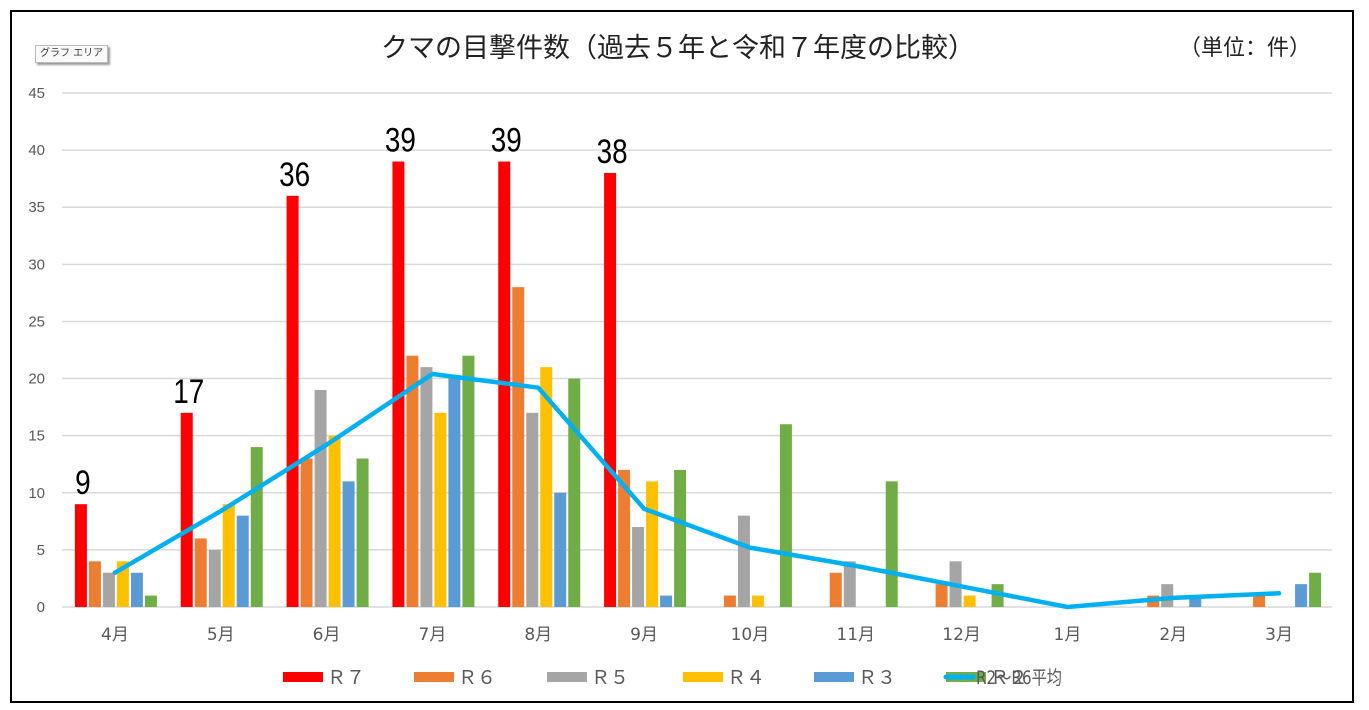  I want to click on x-tick-label: 11月, so click(855, 635).